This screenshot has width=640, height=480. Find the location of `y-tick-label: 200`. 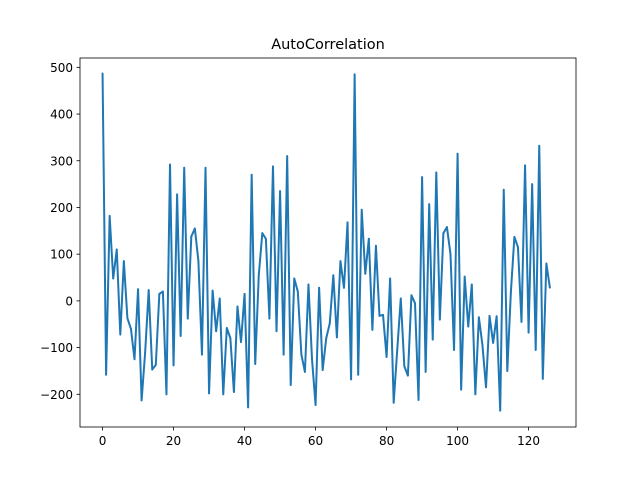

y-tick-label: 200 is located at coordinates (61, 208).